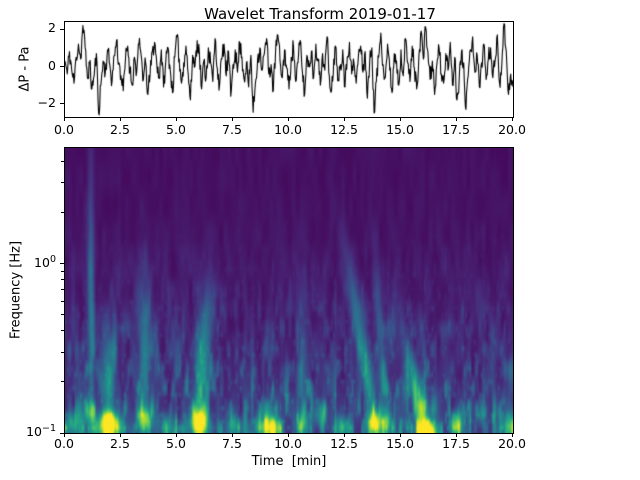 This screenshot has height=480, width=640. Describe the element at coordinates (45, 261) in the screenshot. I see `y-tick-label: 10⁰` at that location.